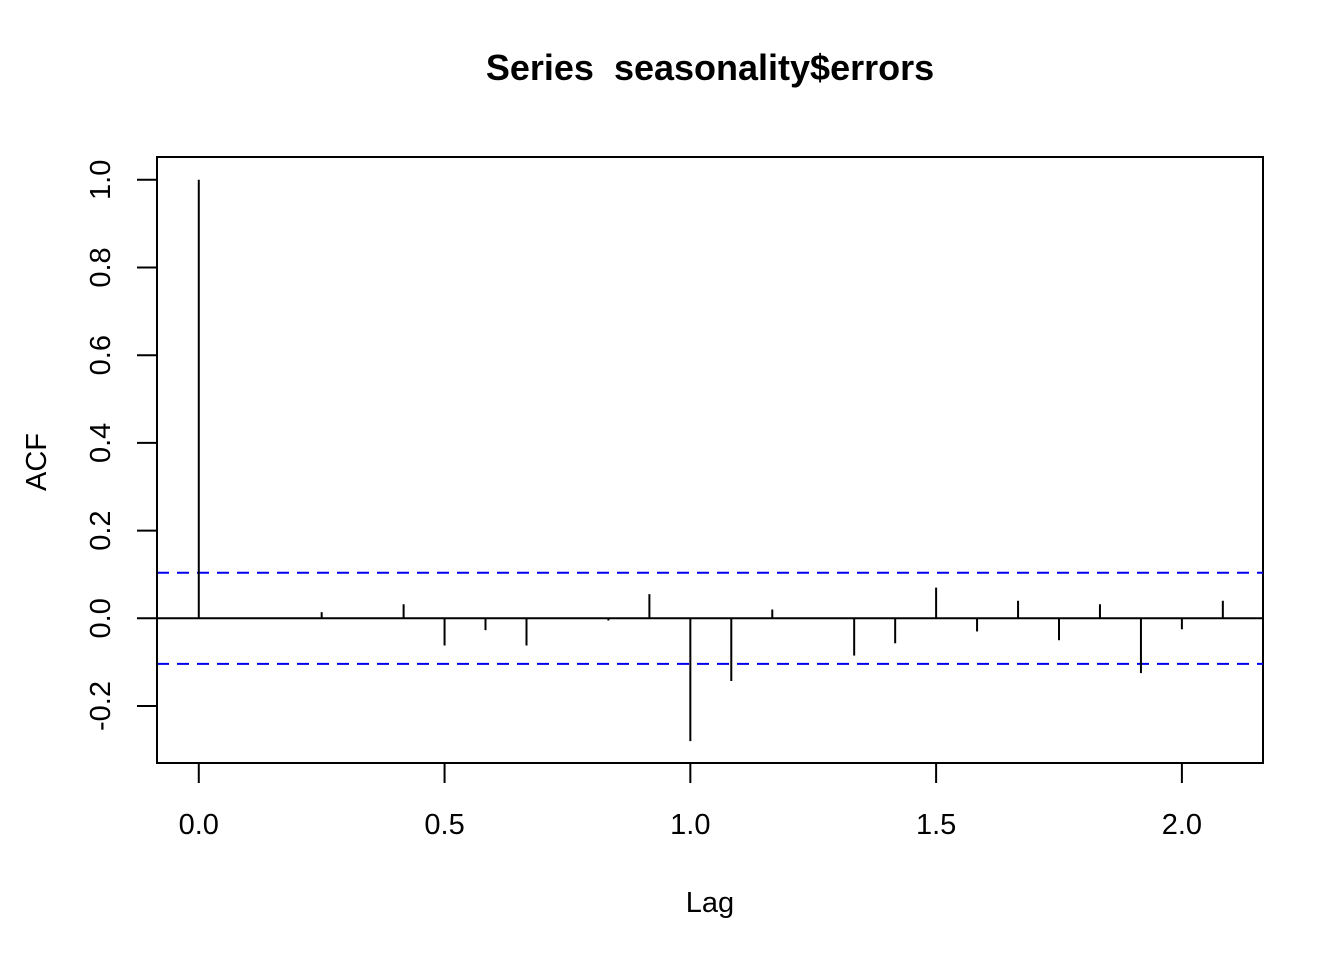 The image size is (1344, 960). What do you see at coordinates (101, 530) in the screenshot?
I see `y-tick-label: 0.2` at bounding box center [101, 530].